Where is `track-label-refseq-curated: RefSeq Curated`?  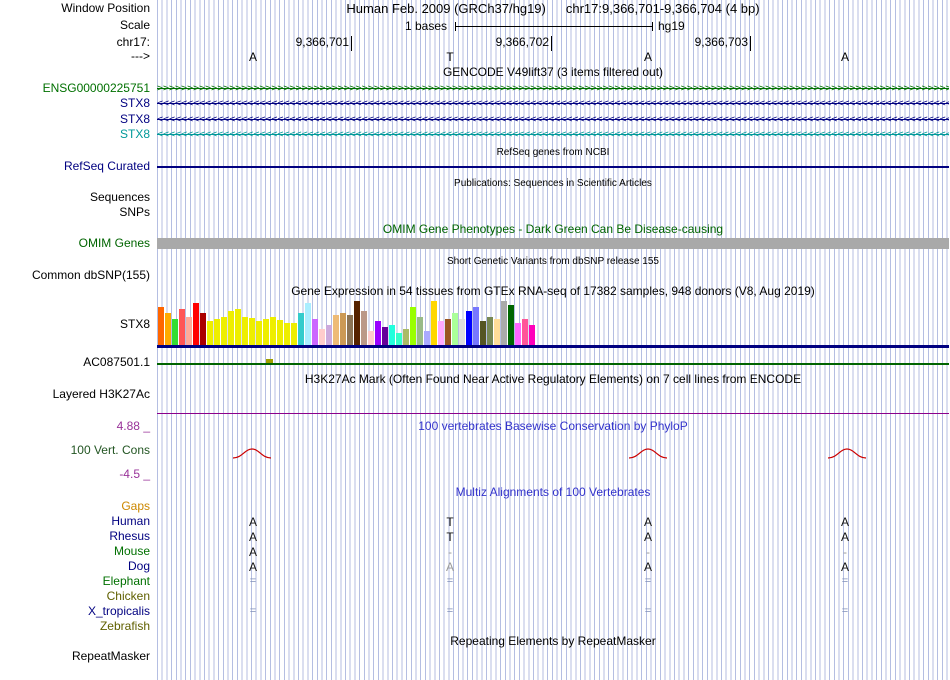 track-label-refseq-curated: RefSeq Curated is located at coordinates (106, 166).